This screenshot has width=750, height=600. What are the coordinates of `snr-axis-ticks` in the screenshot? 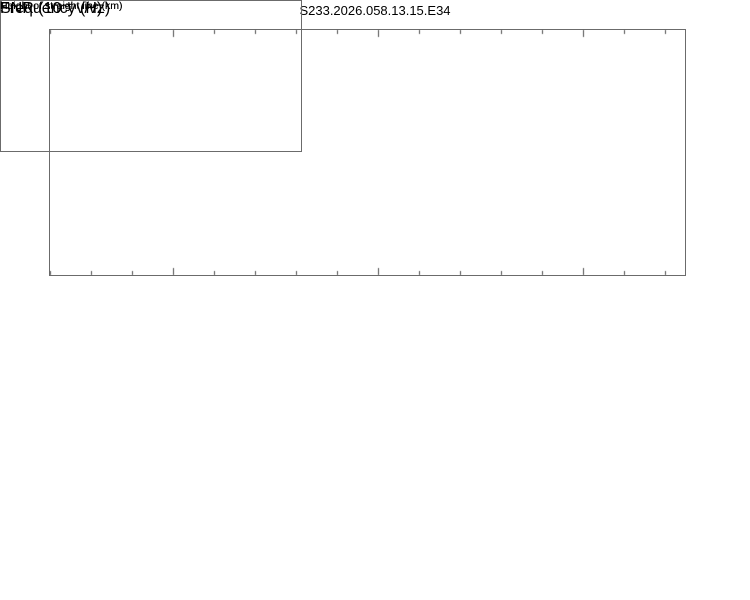 It's located at (150, 75).